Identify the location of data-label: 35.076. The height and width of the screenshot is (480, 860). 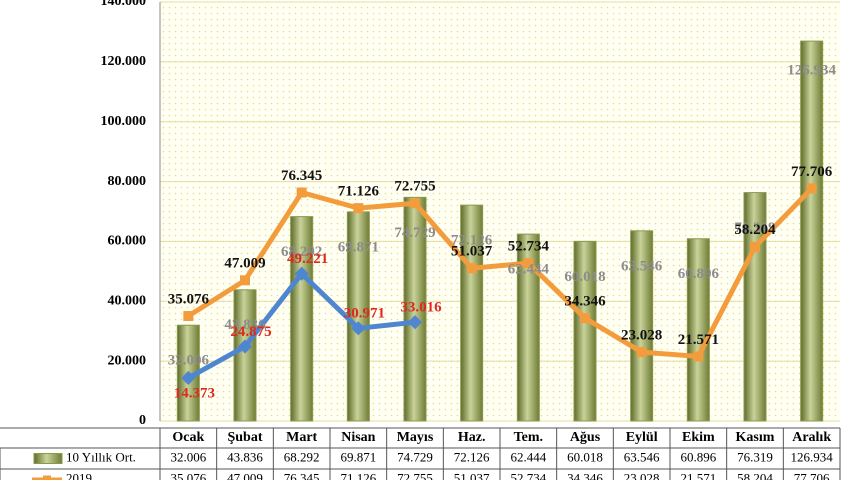
(189, 299).